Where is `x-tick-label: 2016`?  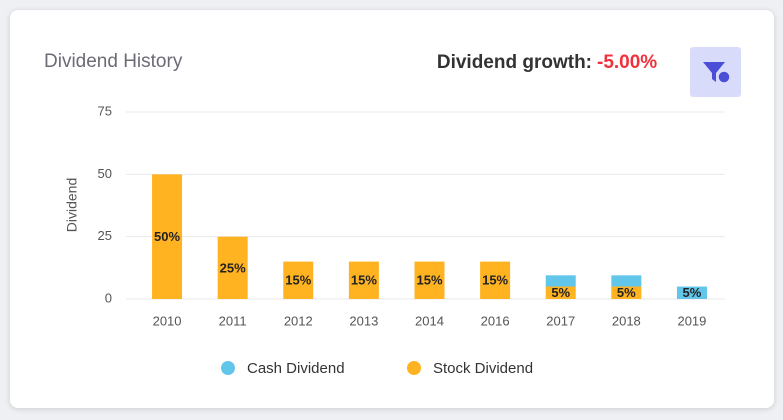
x-tick-label: 2016 is located at coordinates (495, 320).